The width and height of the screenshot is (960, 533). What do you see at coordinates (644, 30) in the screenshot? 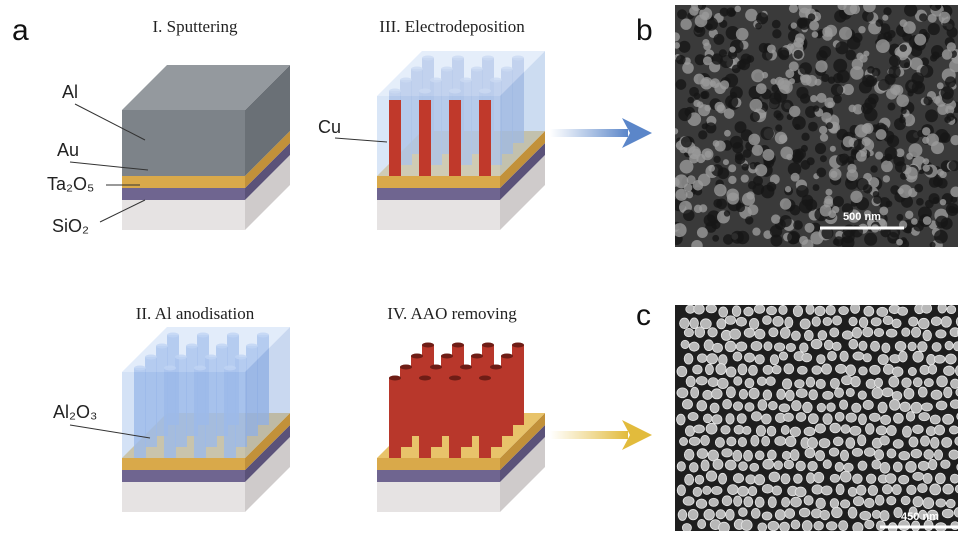
I see `panel-label: b` at bounding box center [644, 30].